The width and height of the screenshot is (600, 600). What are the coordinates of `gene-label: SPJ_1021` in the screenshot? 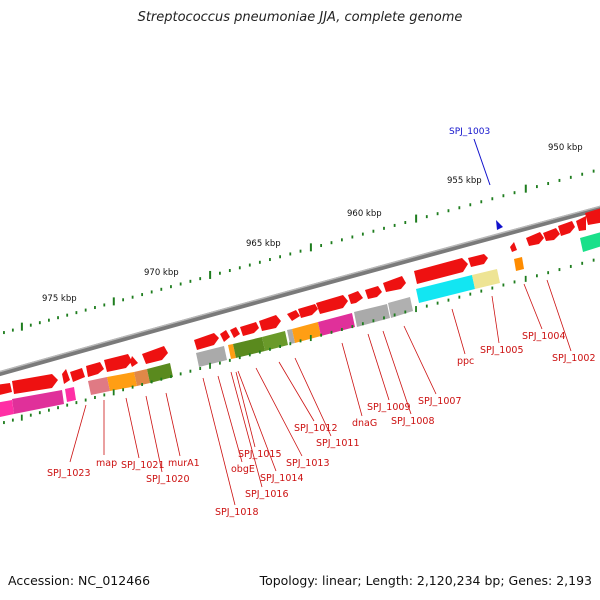 It's located at (143, 465).